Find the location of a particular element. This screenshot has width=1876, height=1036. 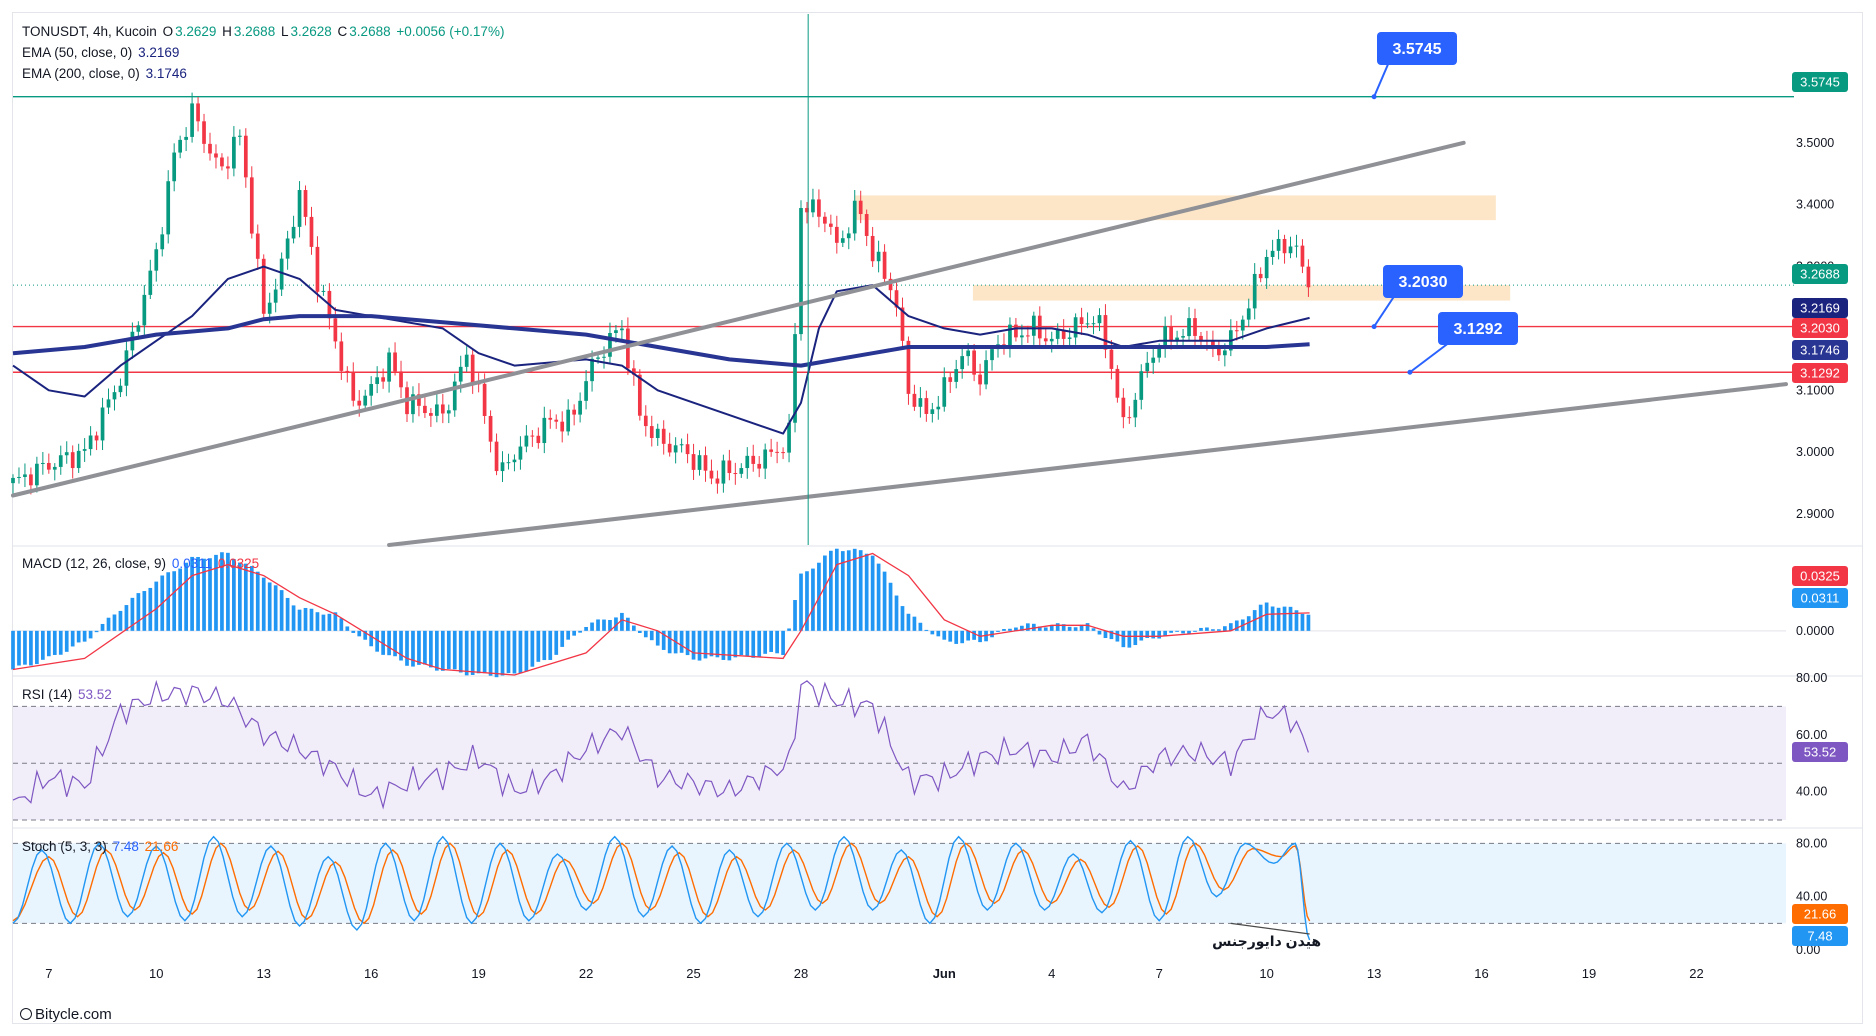

ohlc-change: +0.0056 (+0.17%) is located at coordinates (450, 31).